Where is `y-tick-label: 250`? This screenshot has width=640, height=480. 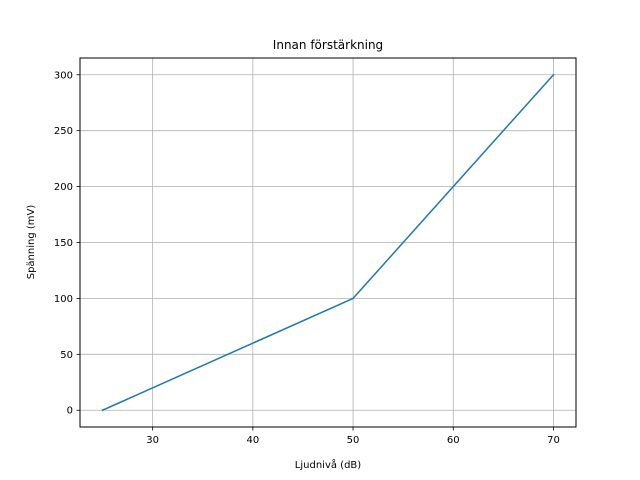
y-tick-label: 250 is located at coordinates (63, 131).